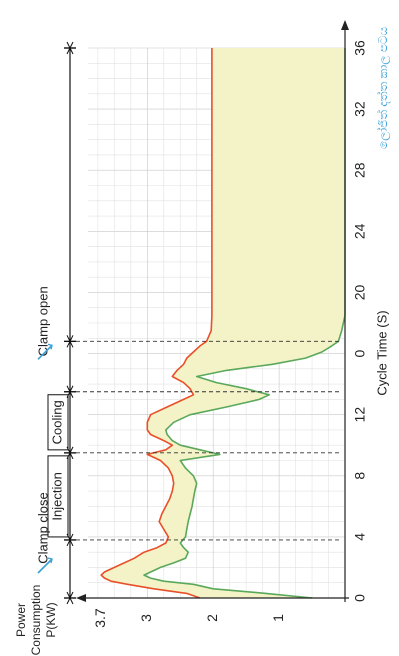 The image size is (399, 656). I want to click on x-tick-label: 28, so click(360, 170).